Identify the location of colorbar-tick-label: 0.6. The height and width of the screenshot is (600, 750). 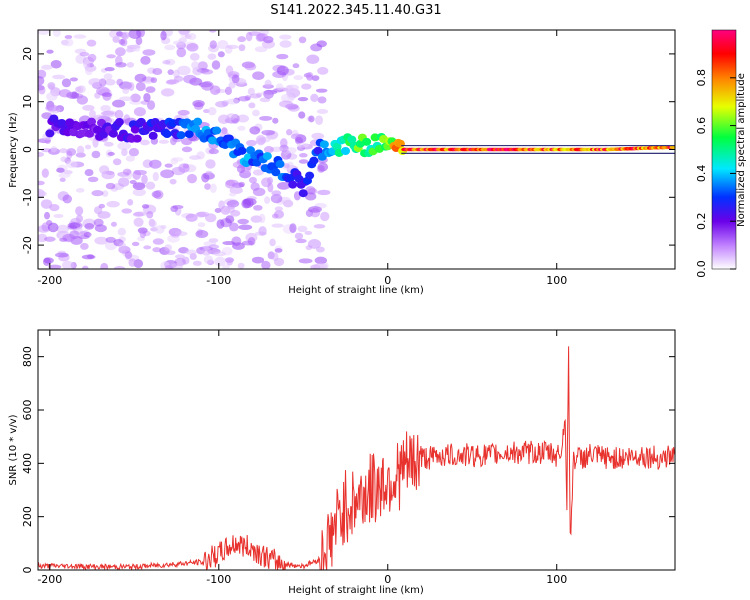
(701, 126).